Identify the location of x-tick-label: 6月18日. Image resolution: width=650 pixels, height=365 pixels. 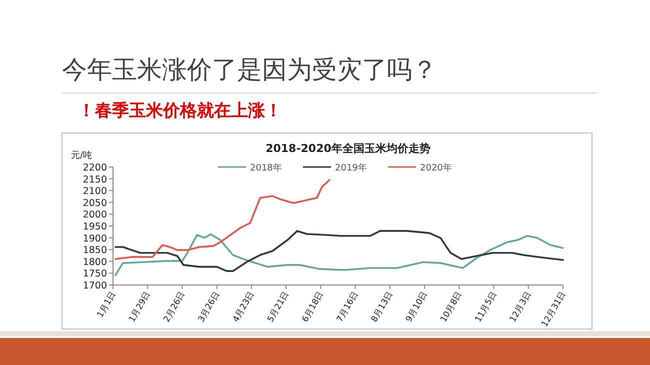
(313, 307).